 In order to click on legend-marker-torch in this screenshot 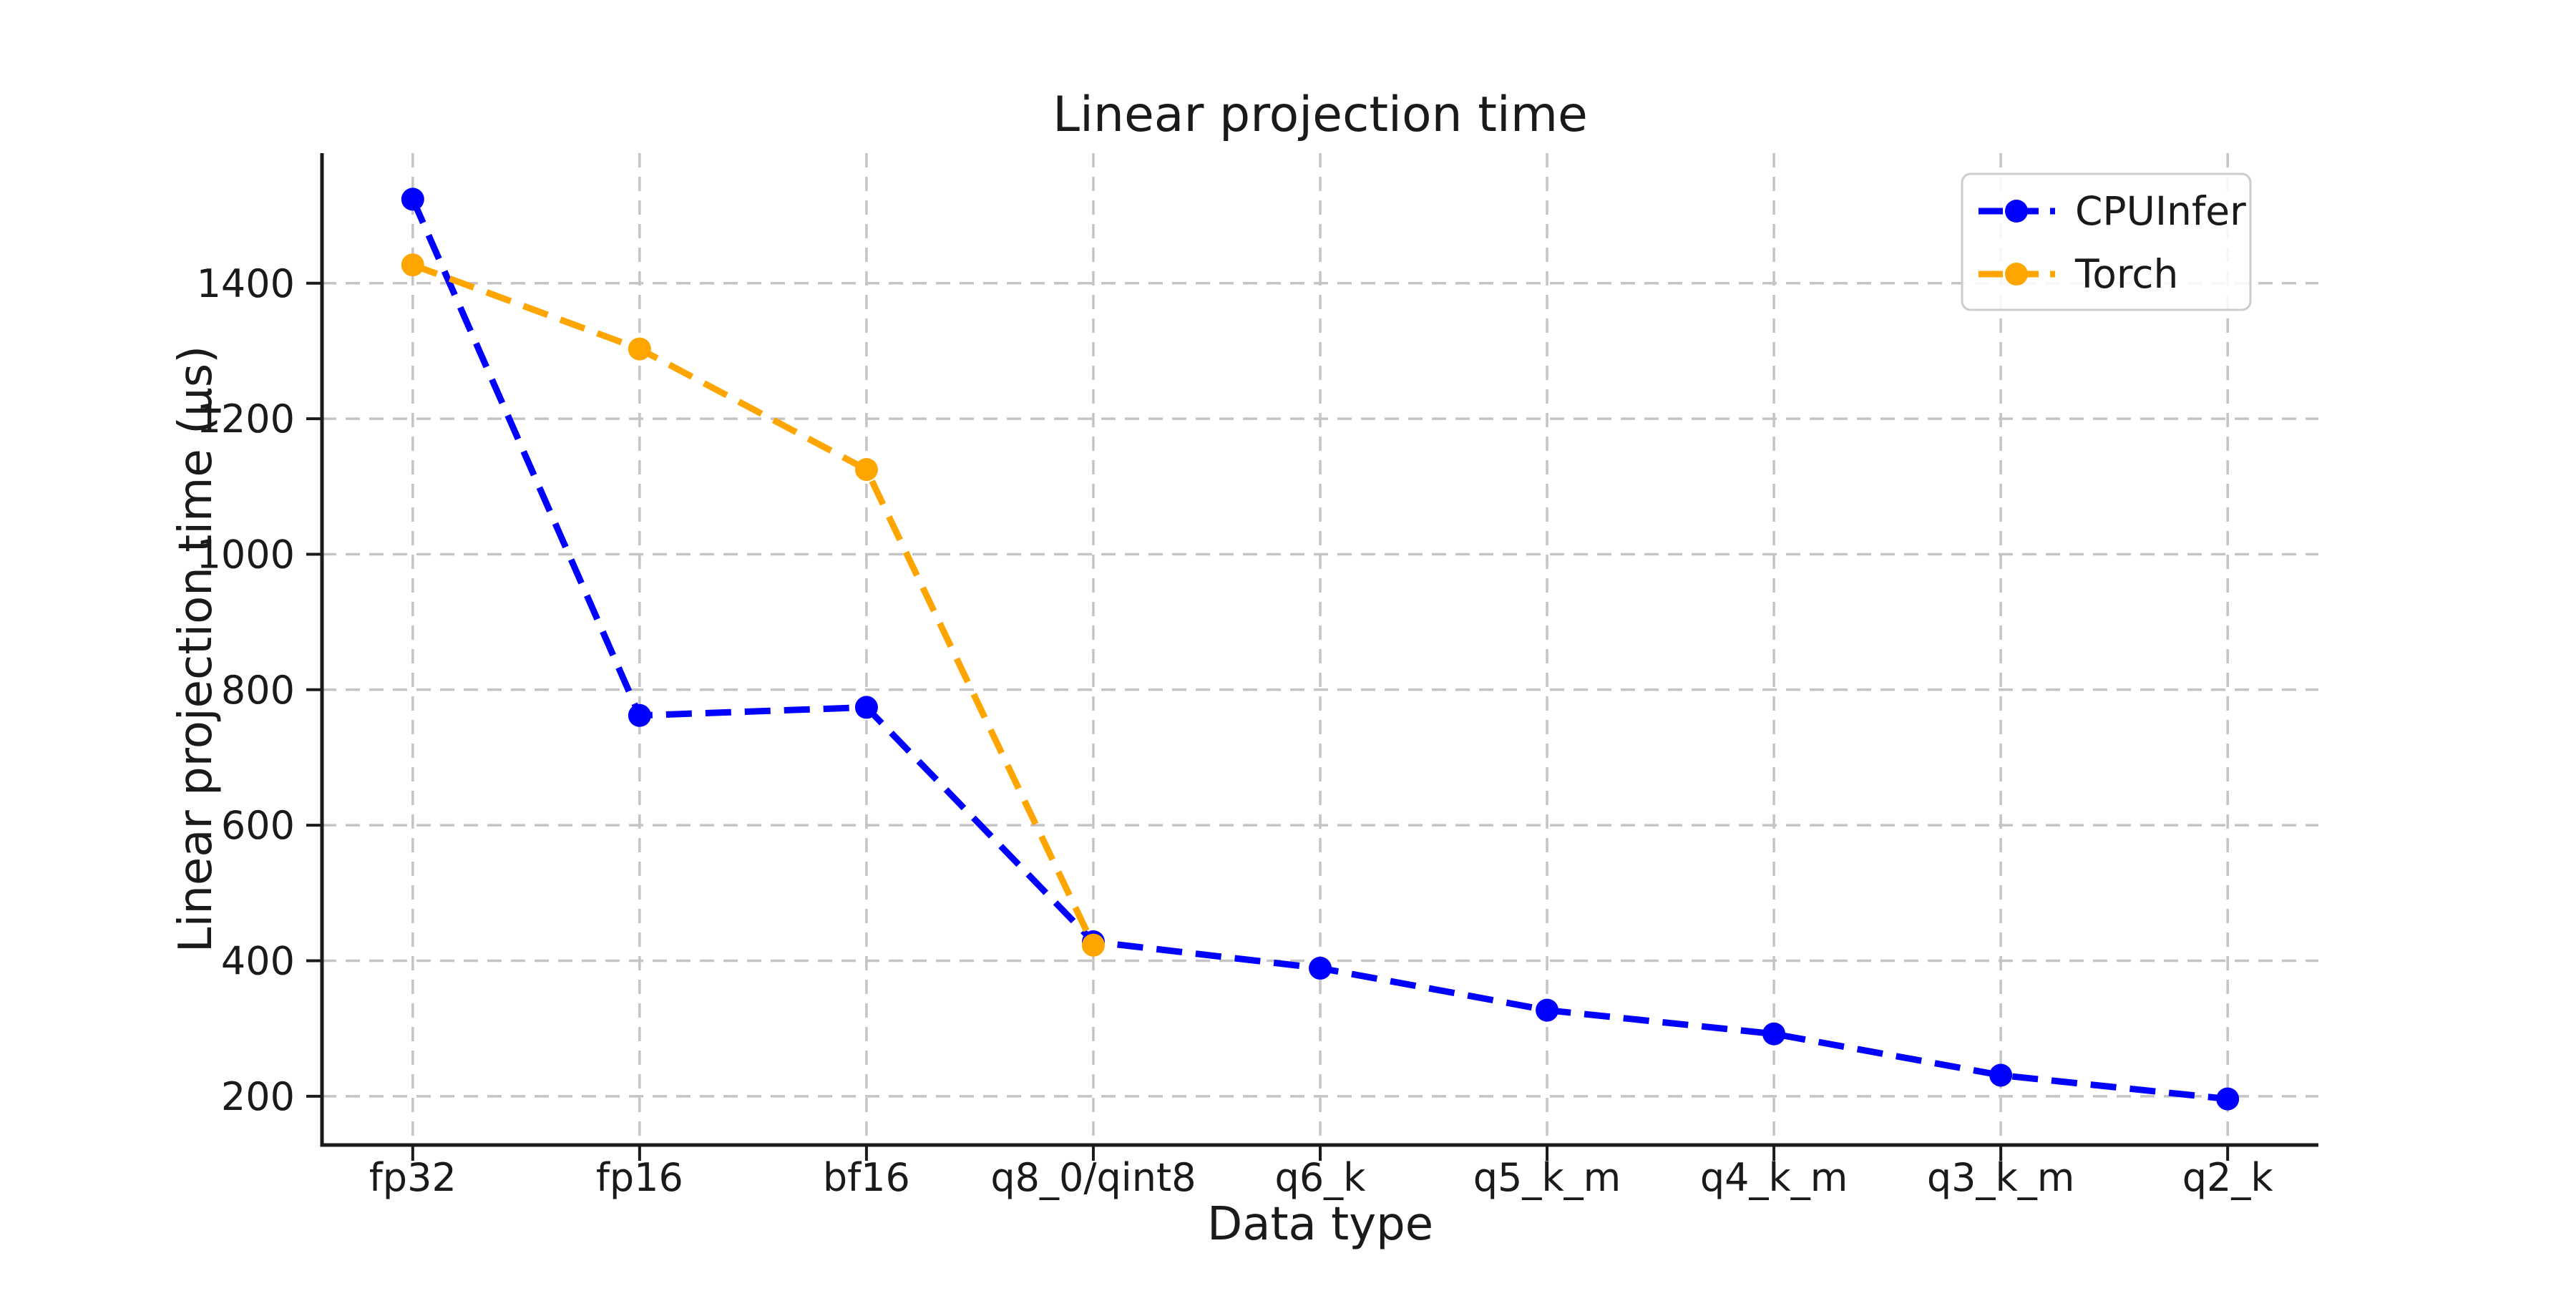, I will do `click(2016, 274)`.